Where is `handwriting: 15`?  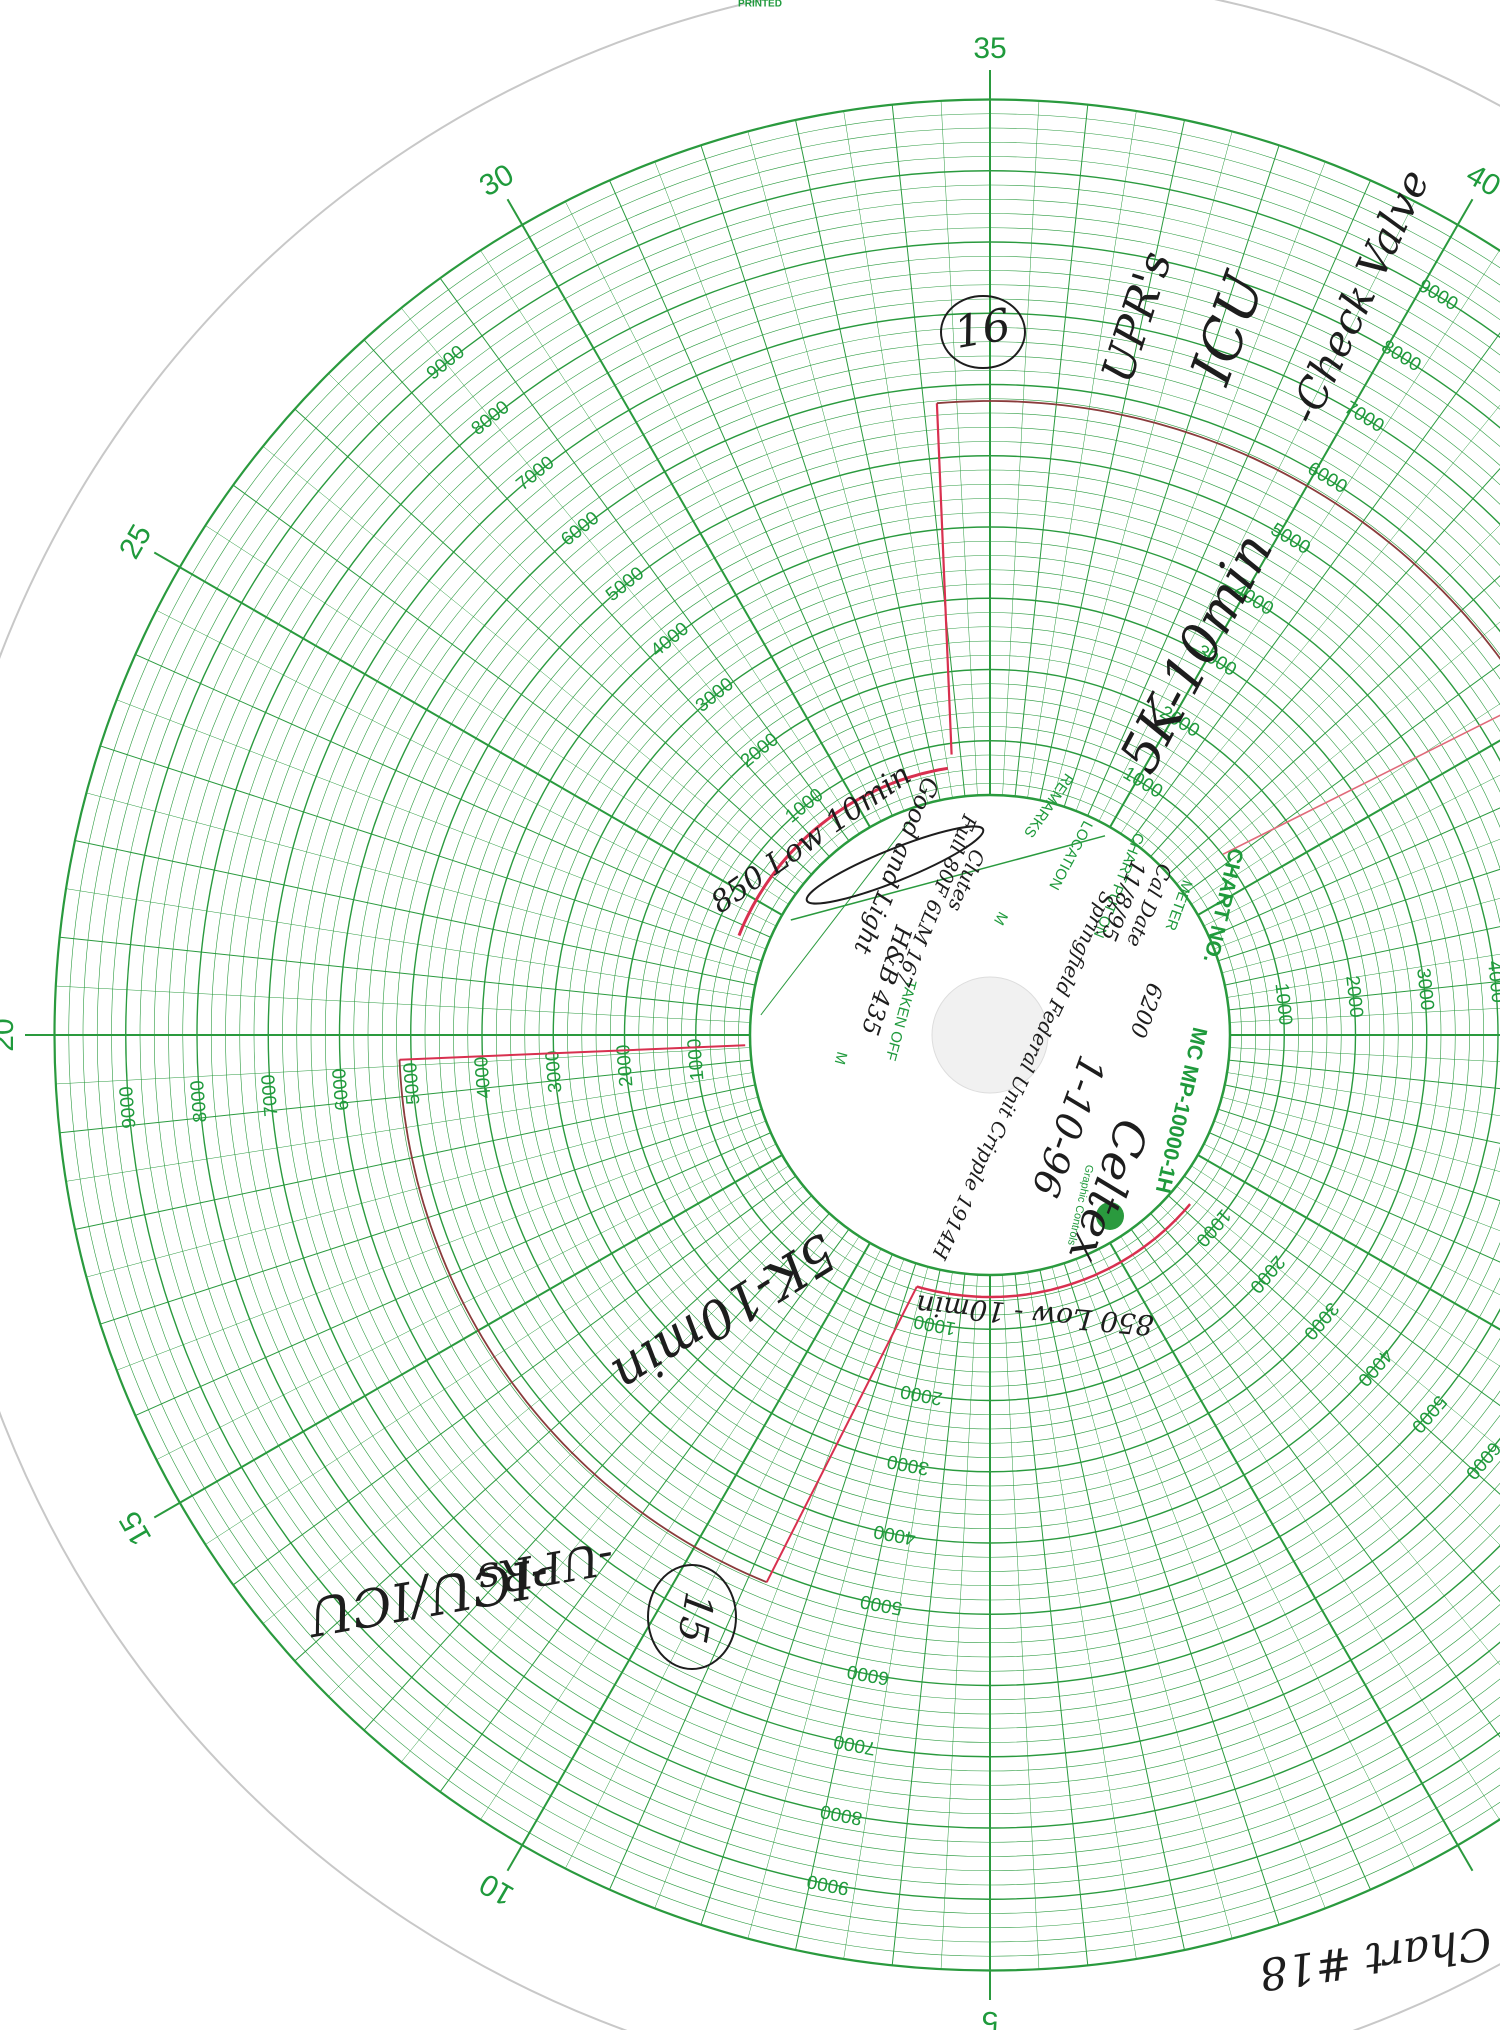 handwriting: 15 is located at coordinates (695, 1617).